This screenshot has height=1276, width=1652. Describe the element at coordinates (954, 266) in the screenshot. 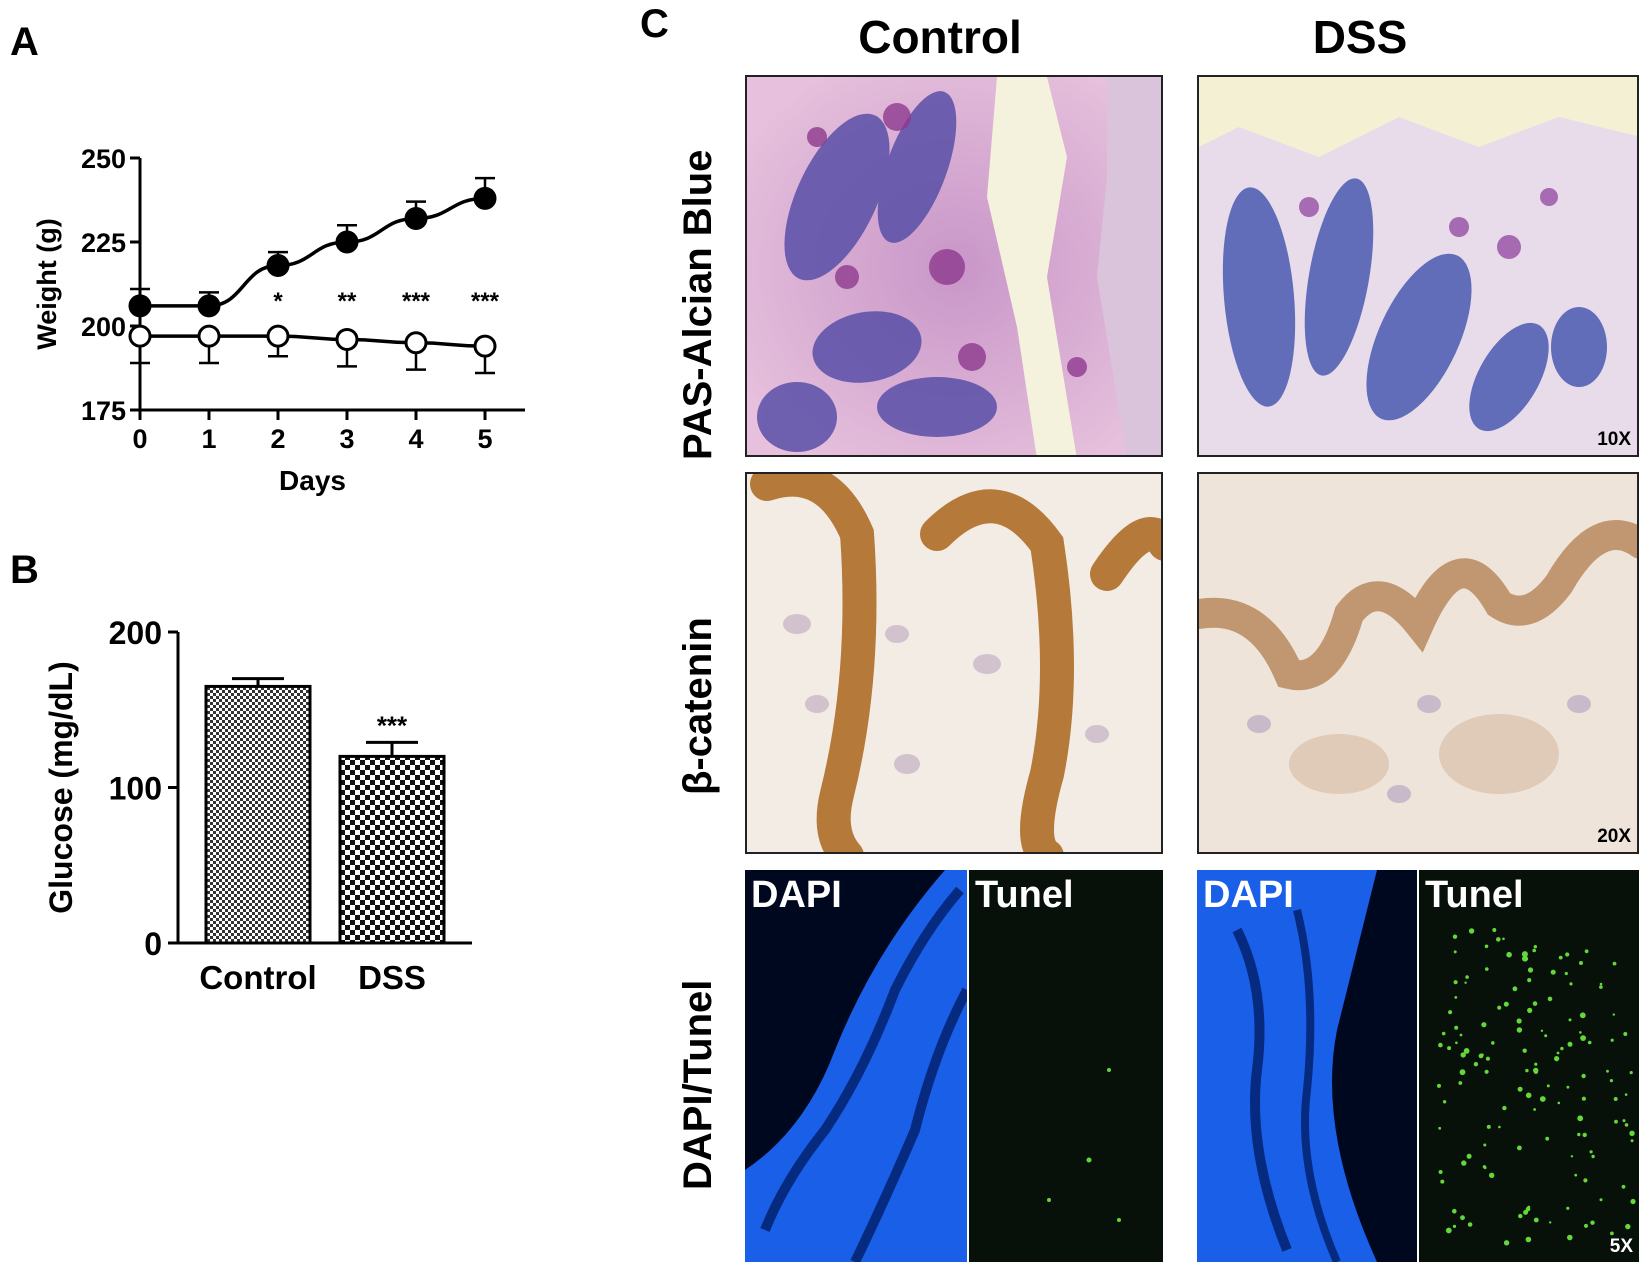

I see `pas-control-micrograph` at that location.